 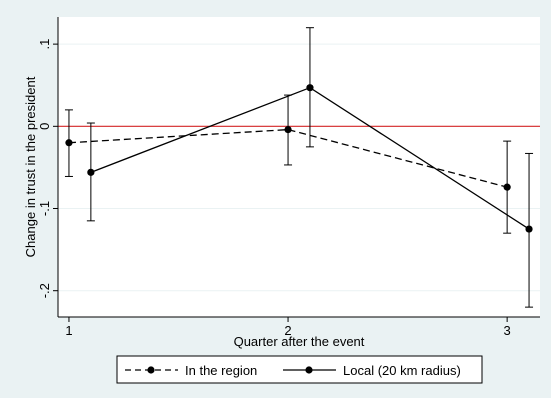 I want to click on y-tick-label-3: .1, so click(x=44, y=44).